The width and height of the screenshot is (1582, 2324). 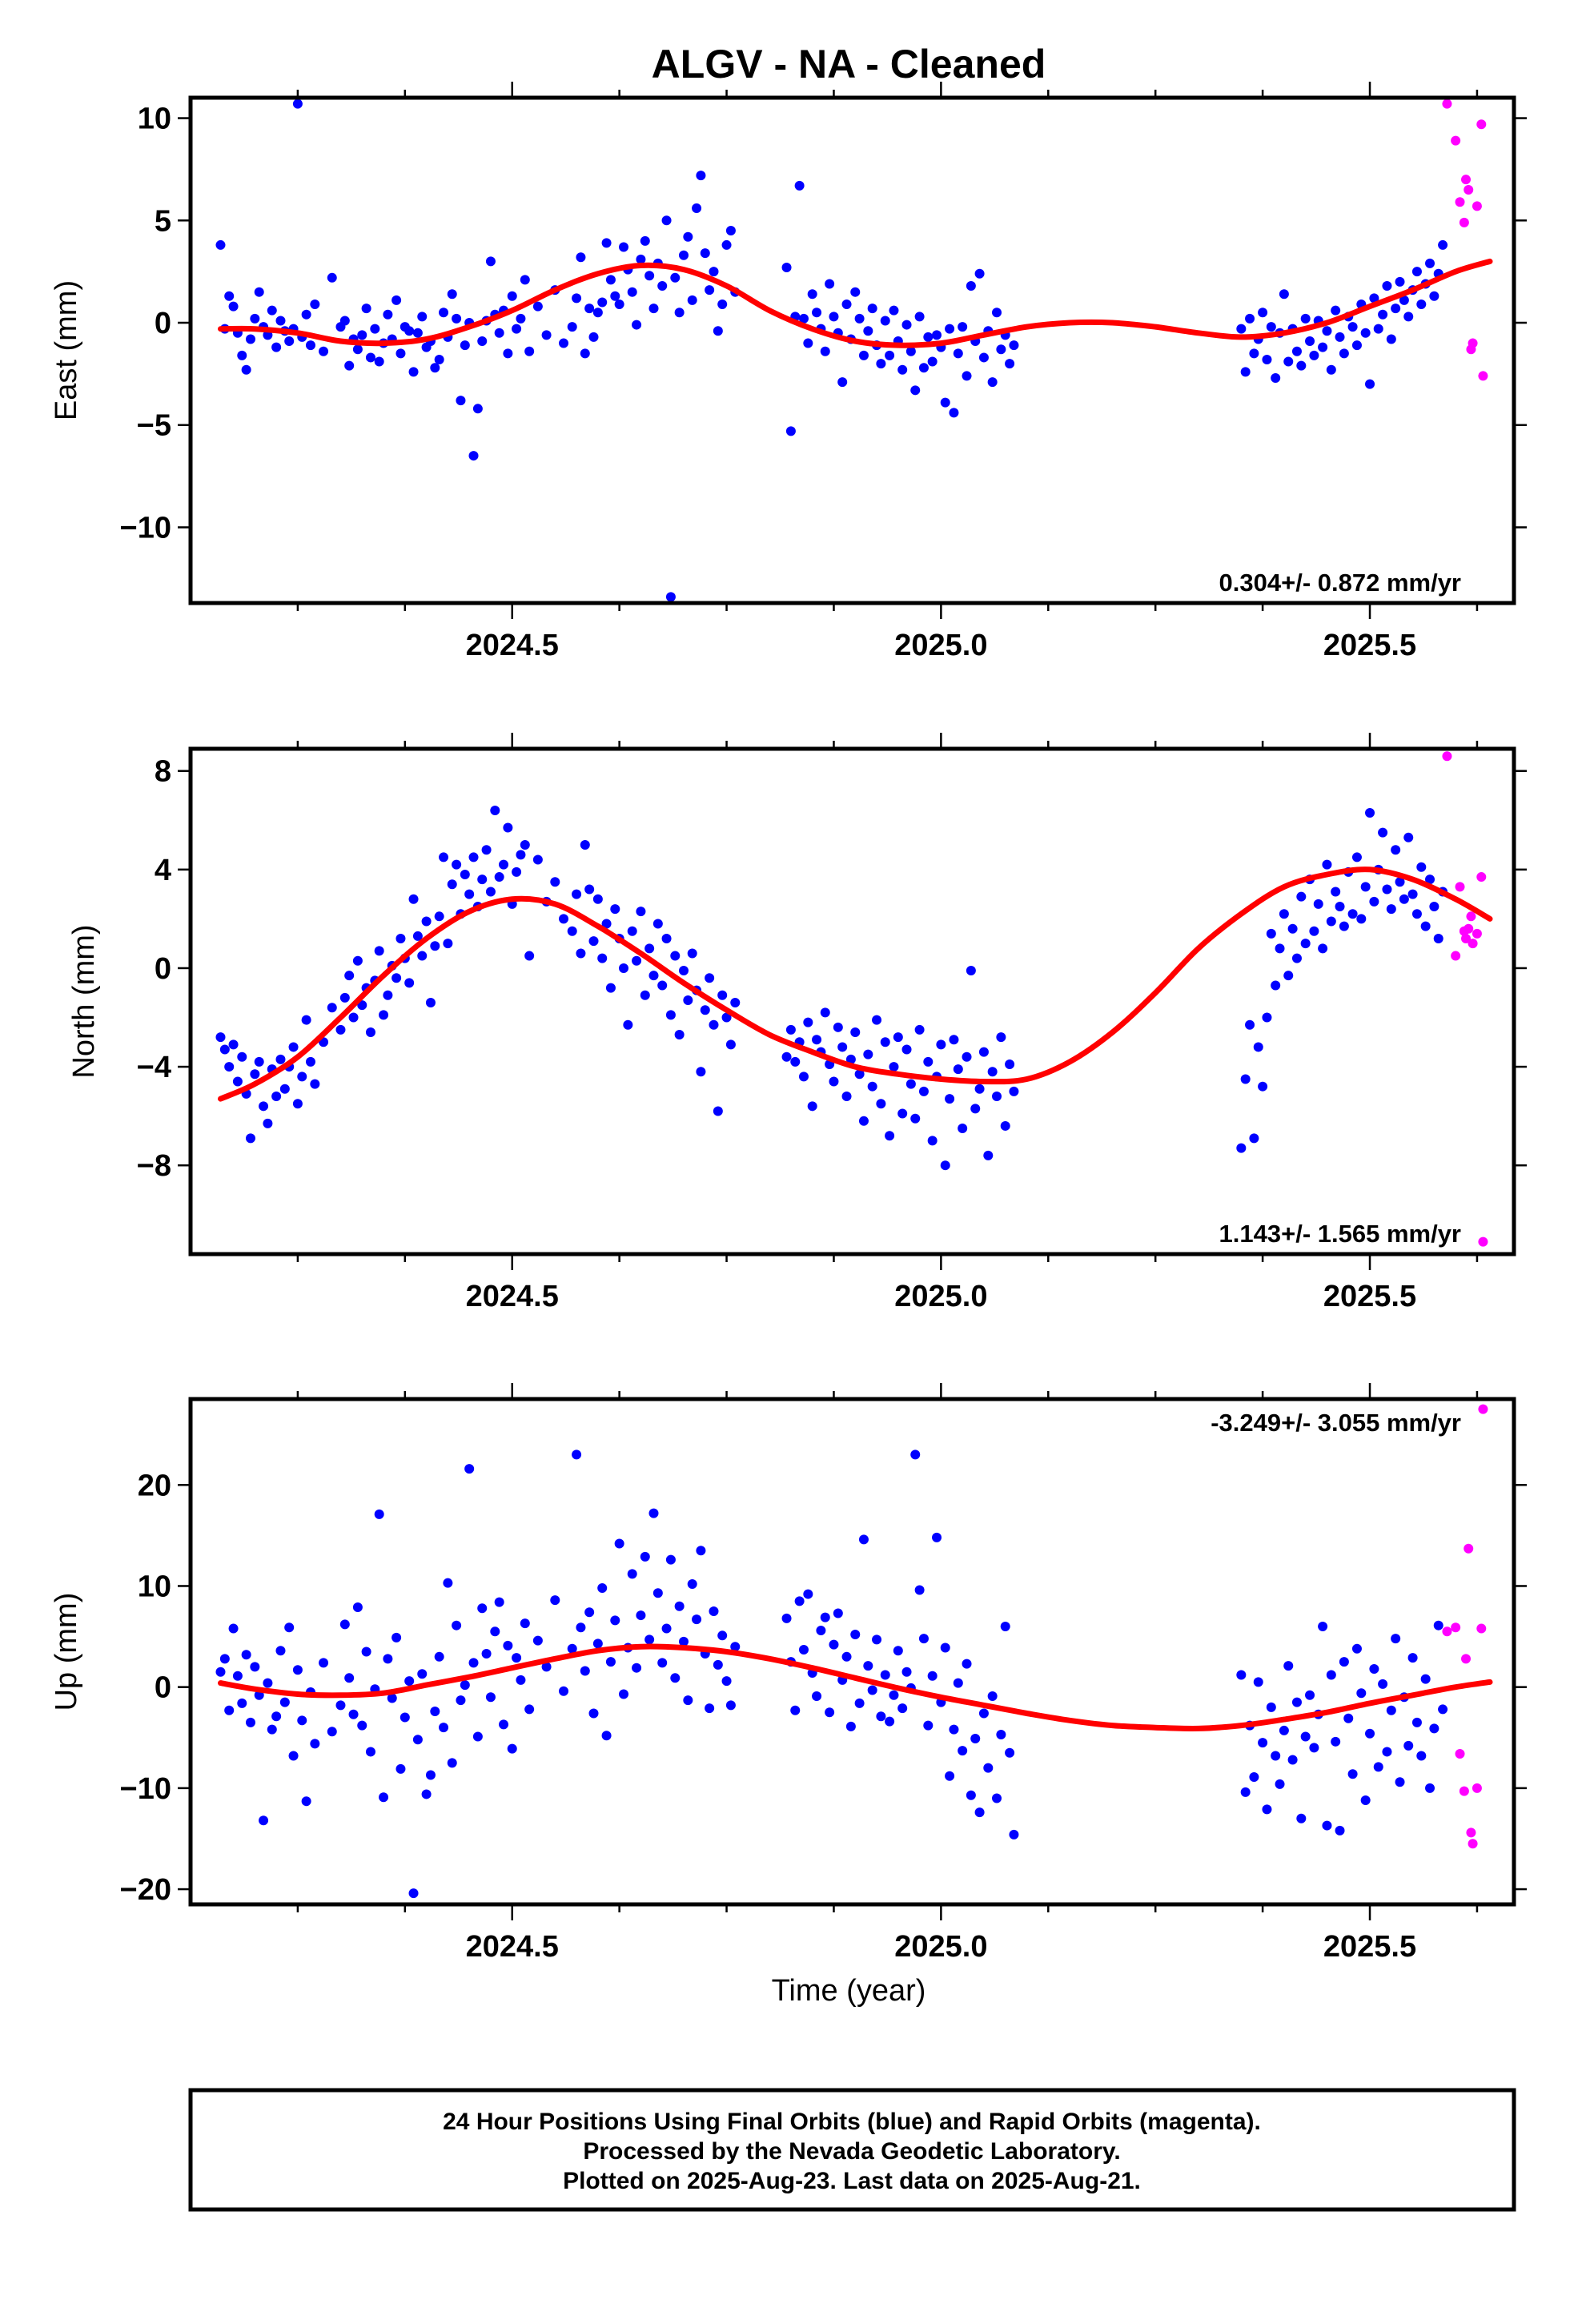 What do you see at coordinates (940, 645) in the screenshot?
I see `east-x-tick-label: 2025.0` at bounding box center [940, 645].